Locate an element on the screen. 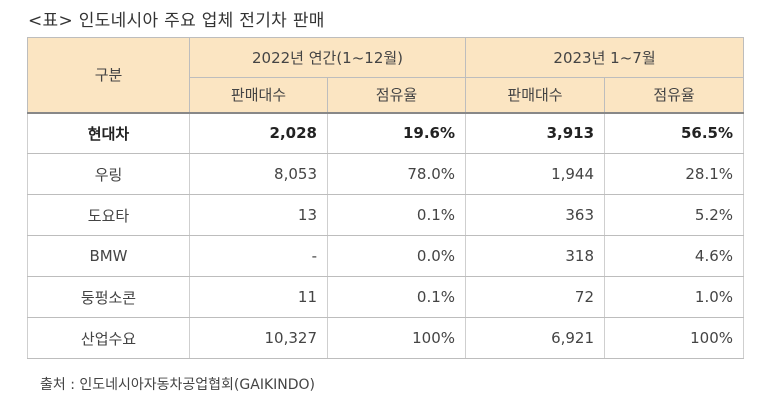 This screenshot has height=402, width=772. cell-sales-2023: 3,913 is located at coordinates (535, 132).